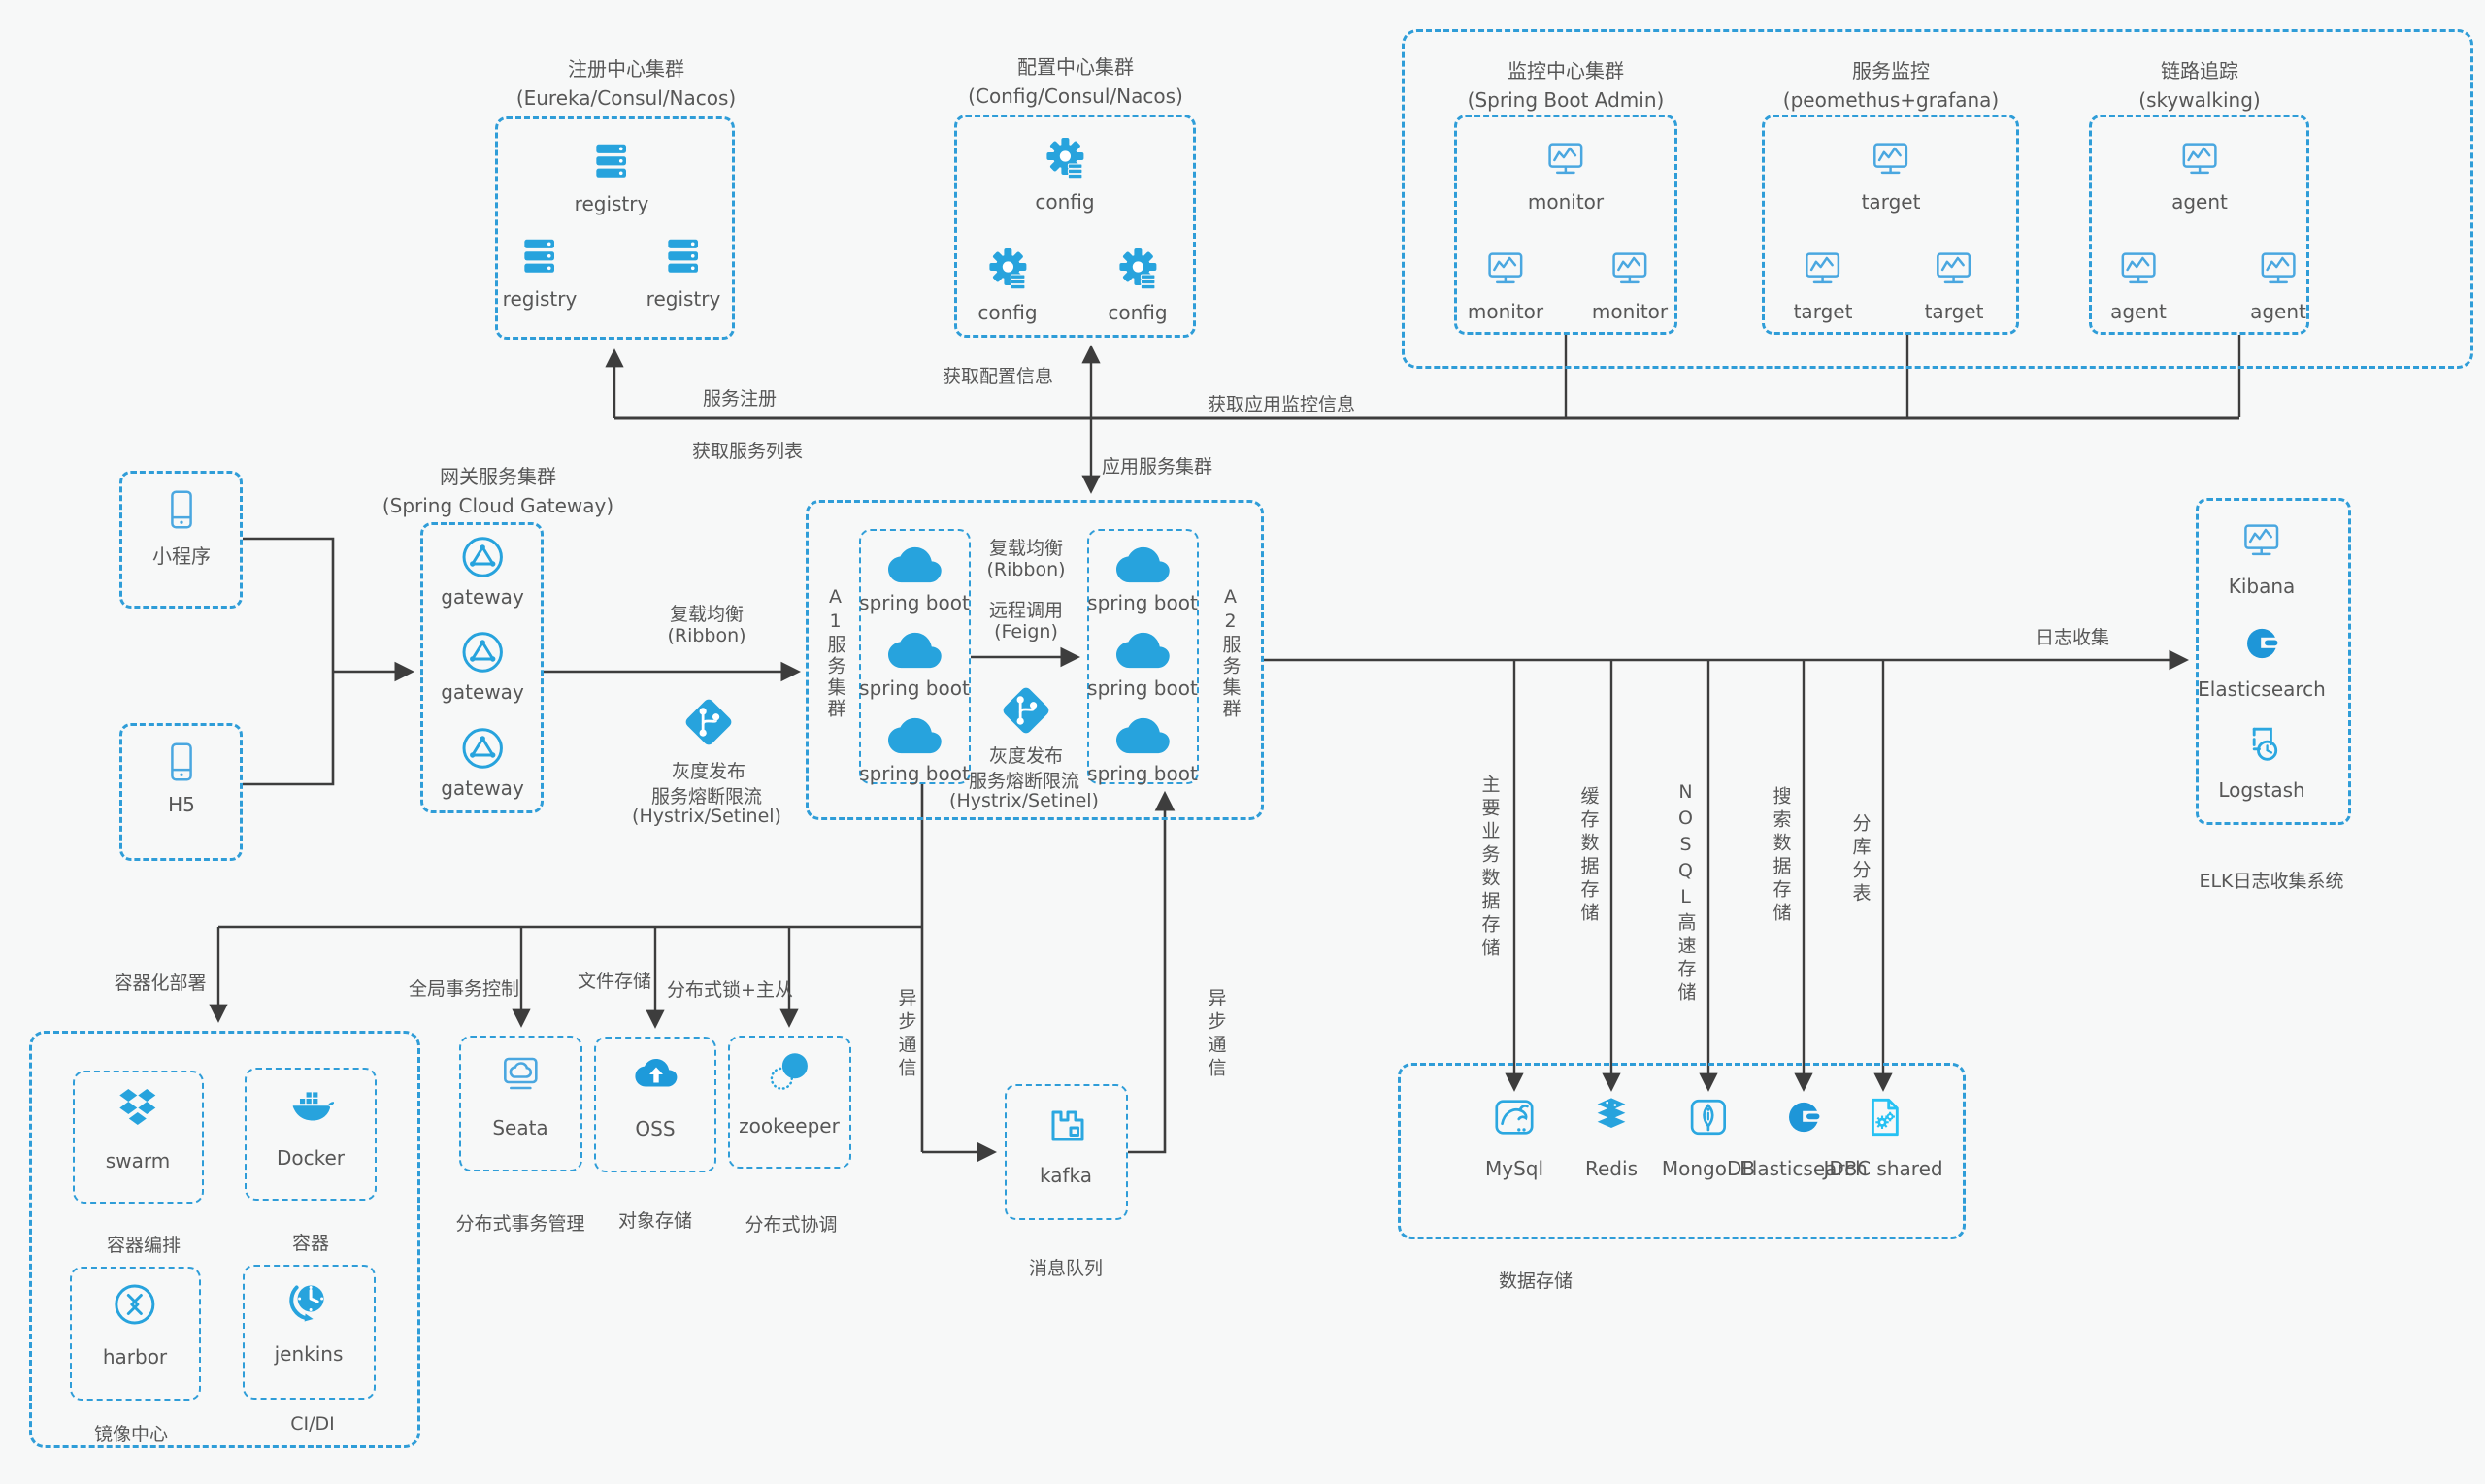  I want to click on target-node-2: target, so click(1823, 285).